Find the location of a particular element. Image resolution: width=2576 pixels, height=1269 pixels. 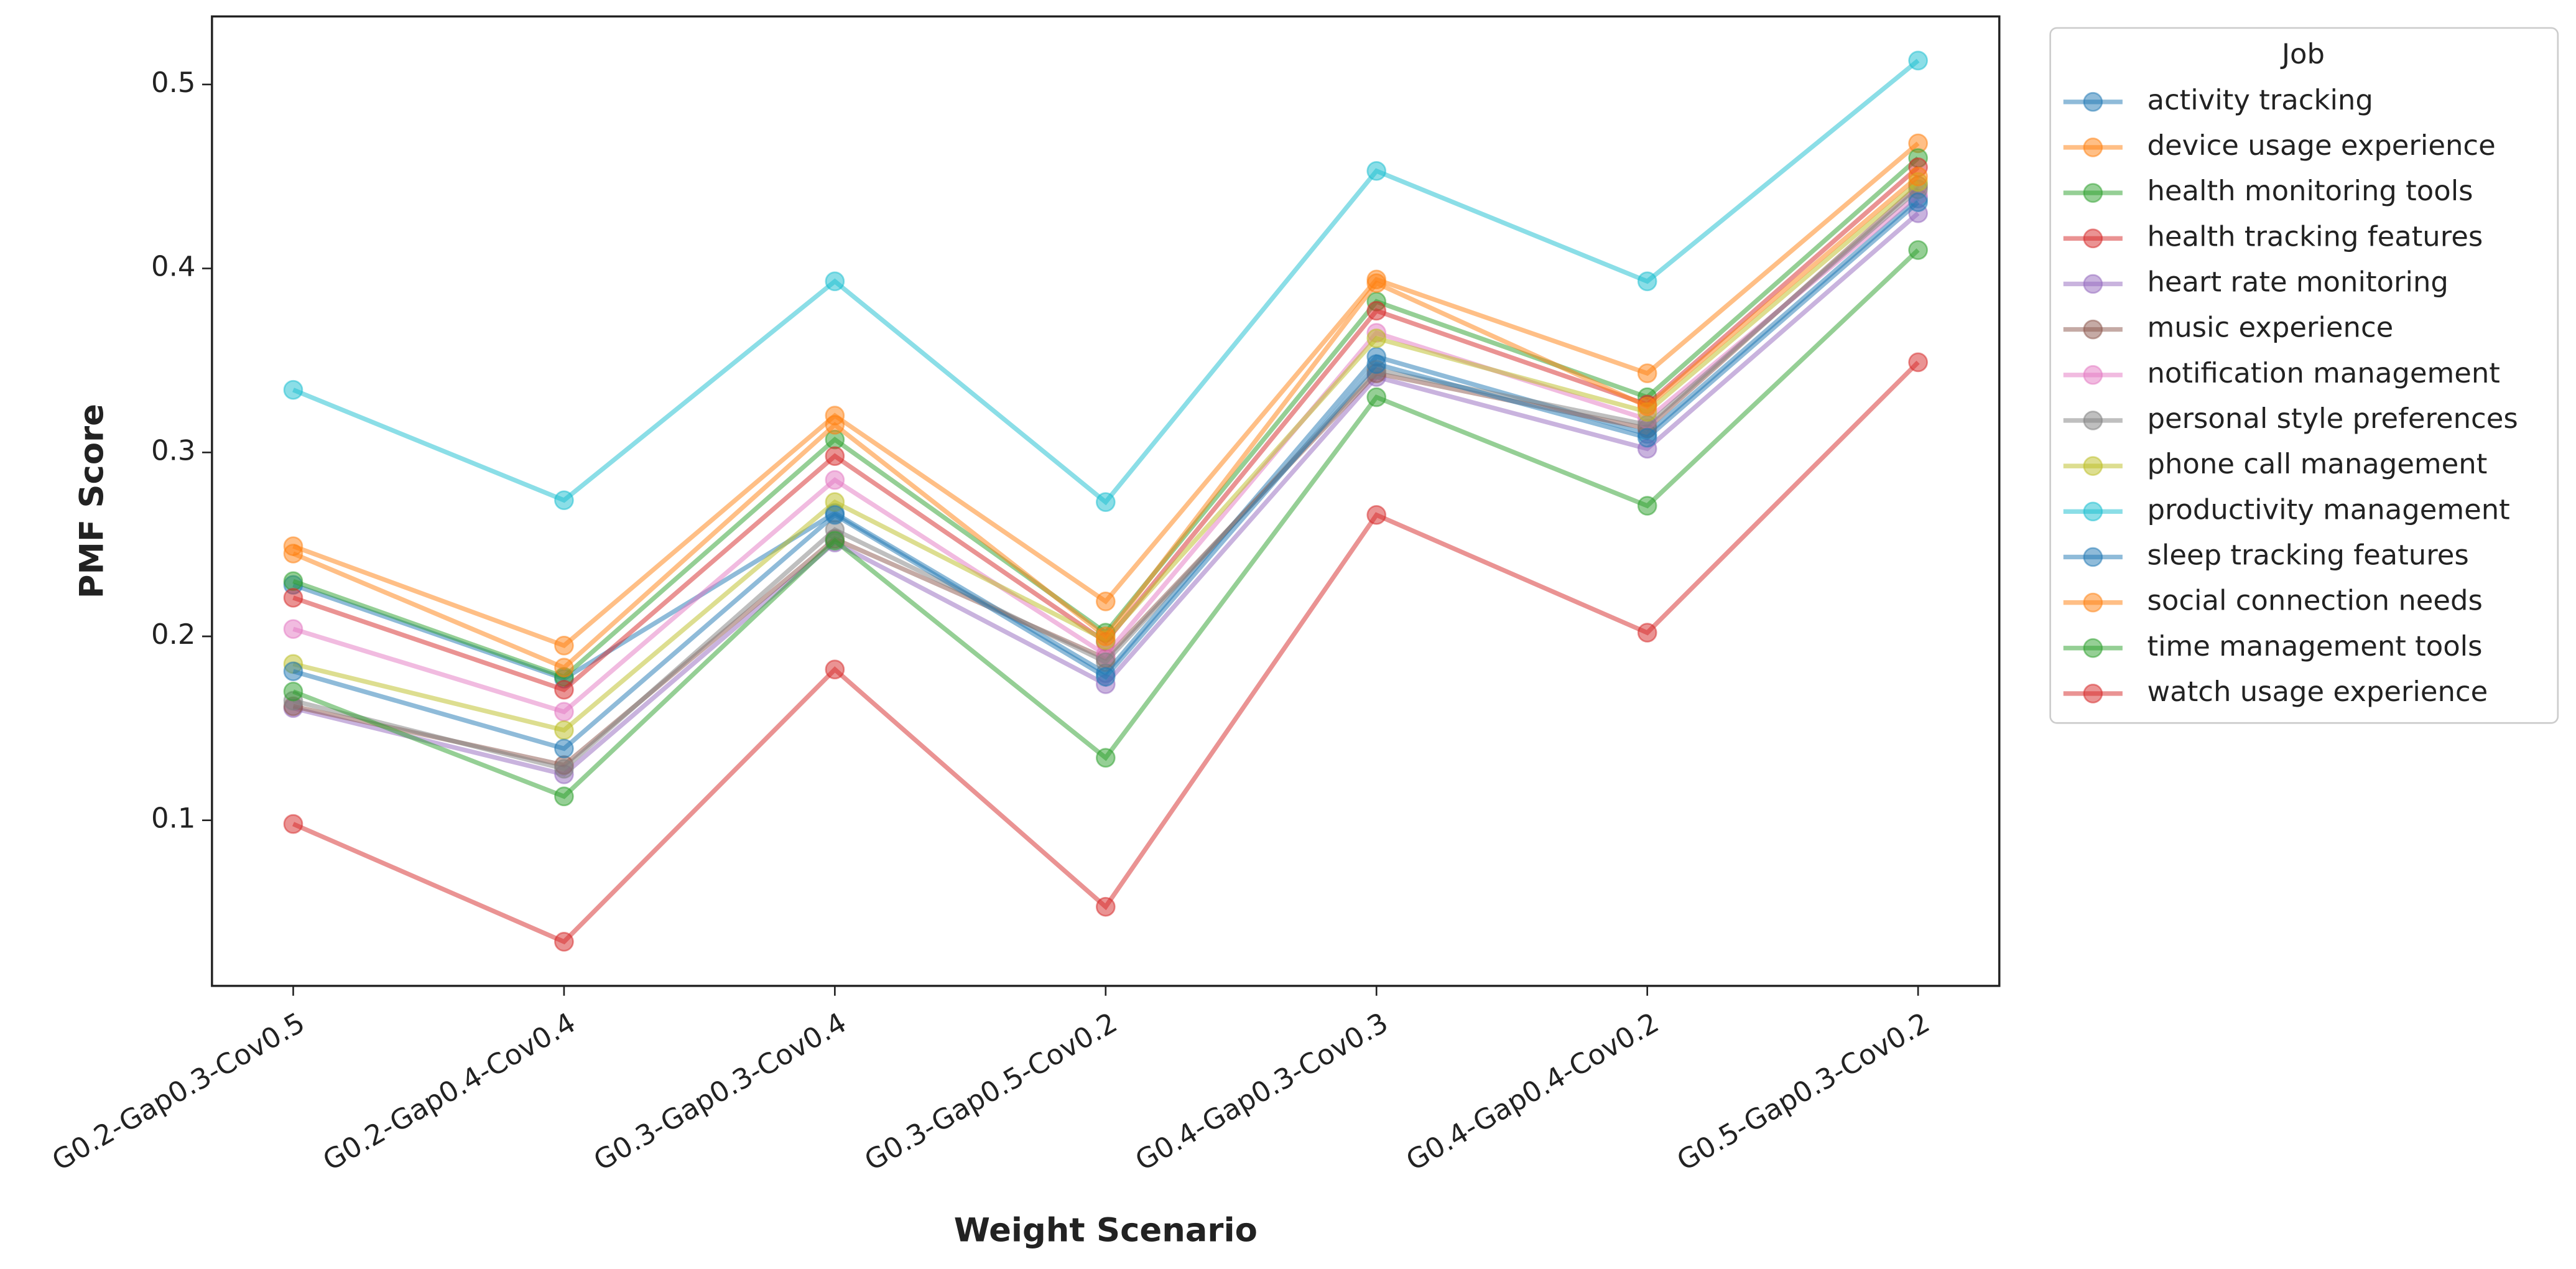

legend-box is located at coordinates (2304, 376).